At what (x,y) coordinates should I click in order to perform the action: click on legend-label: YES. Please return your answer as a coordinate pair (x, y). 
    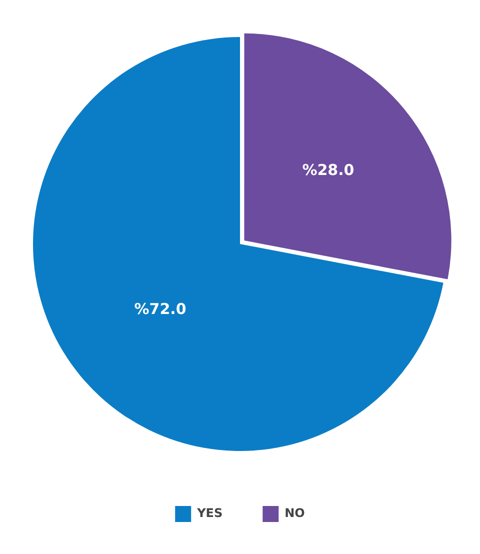
    Looking at the image, I should click on (209, 513).